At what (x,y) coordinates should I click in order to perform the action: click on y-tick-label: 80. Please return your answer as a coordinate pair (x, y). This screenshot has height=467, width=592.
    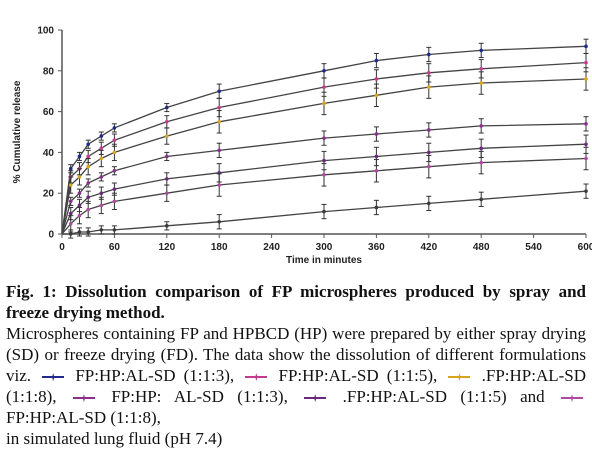
    Looking at the image, I should click on (49, 71).